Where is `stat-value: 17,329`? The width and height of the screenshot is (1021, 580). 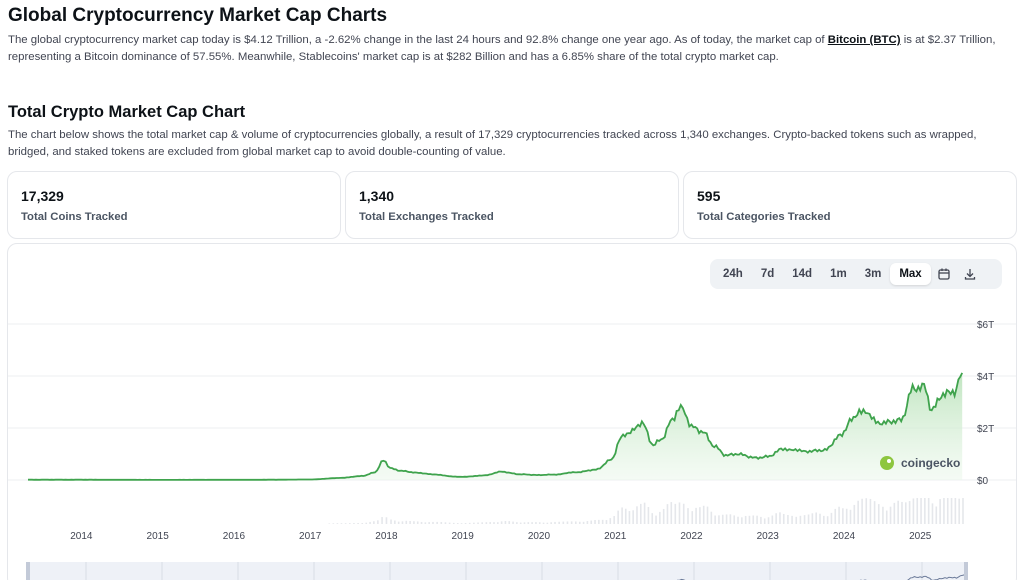
stat-value: 17,329 is located at coordinates (42, 196).